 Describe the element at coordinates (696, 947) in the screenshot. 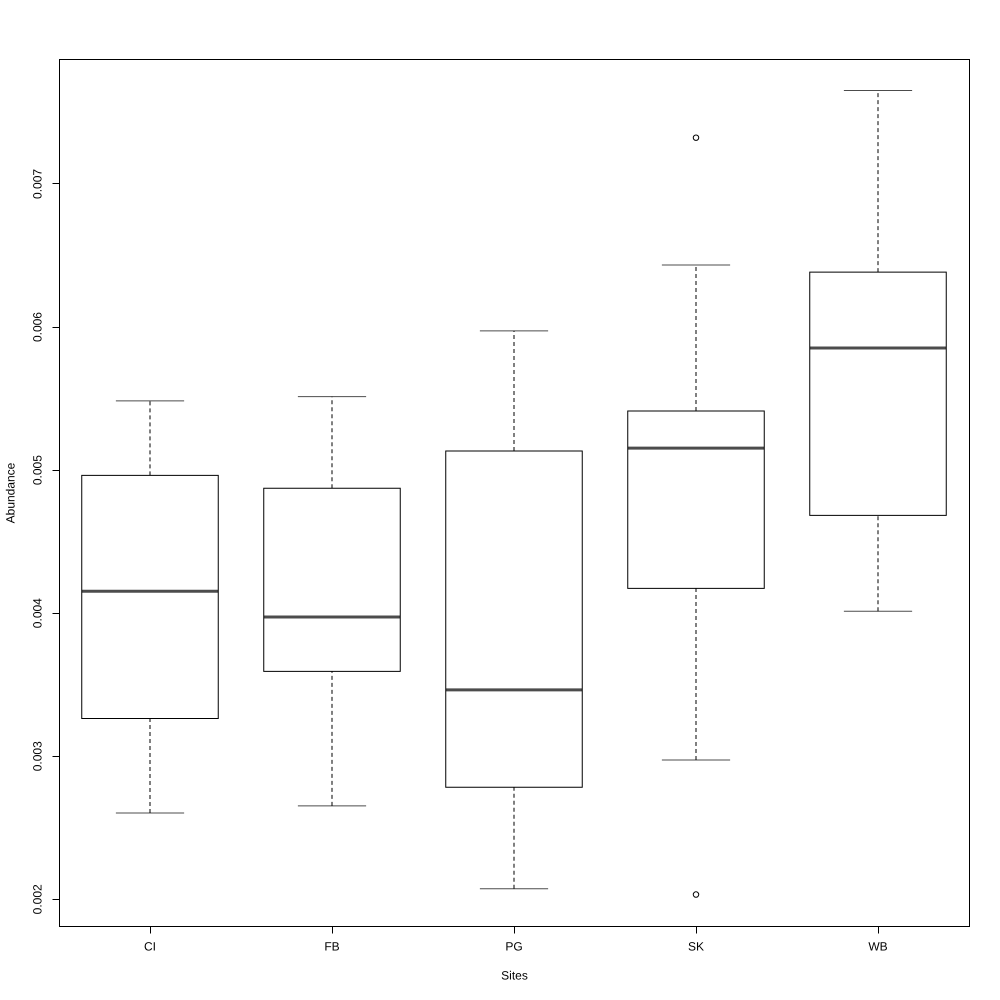

I see `x-tick-label: SK` at that location.